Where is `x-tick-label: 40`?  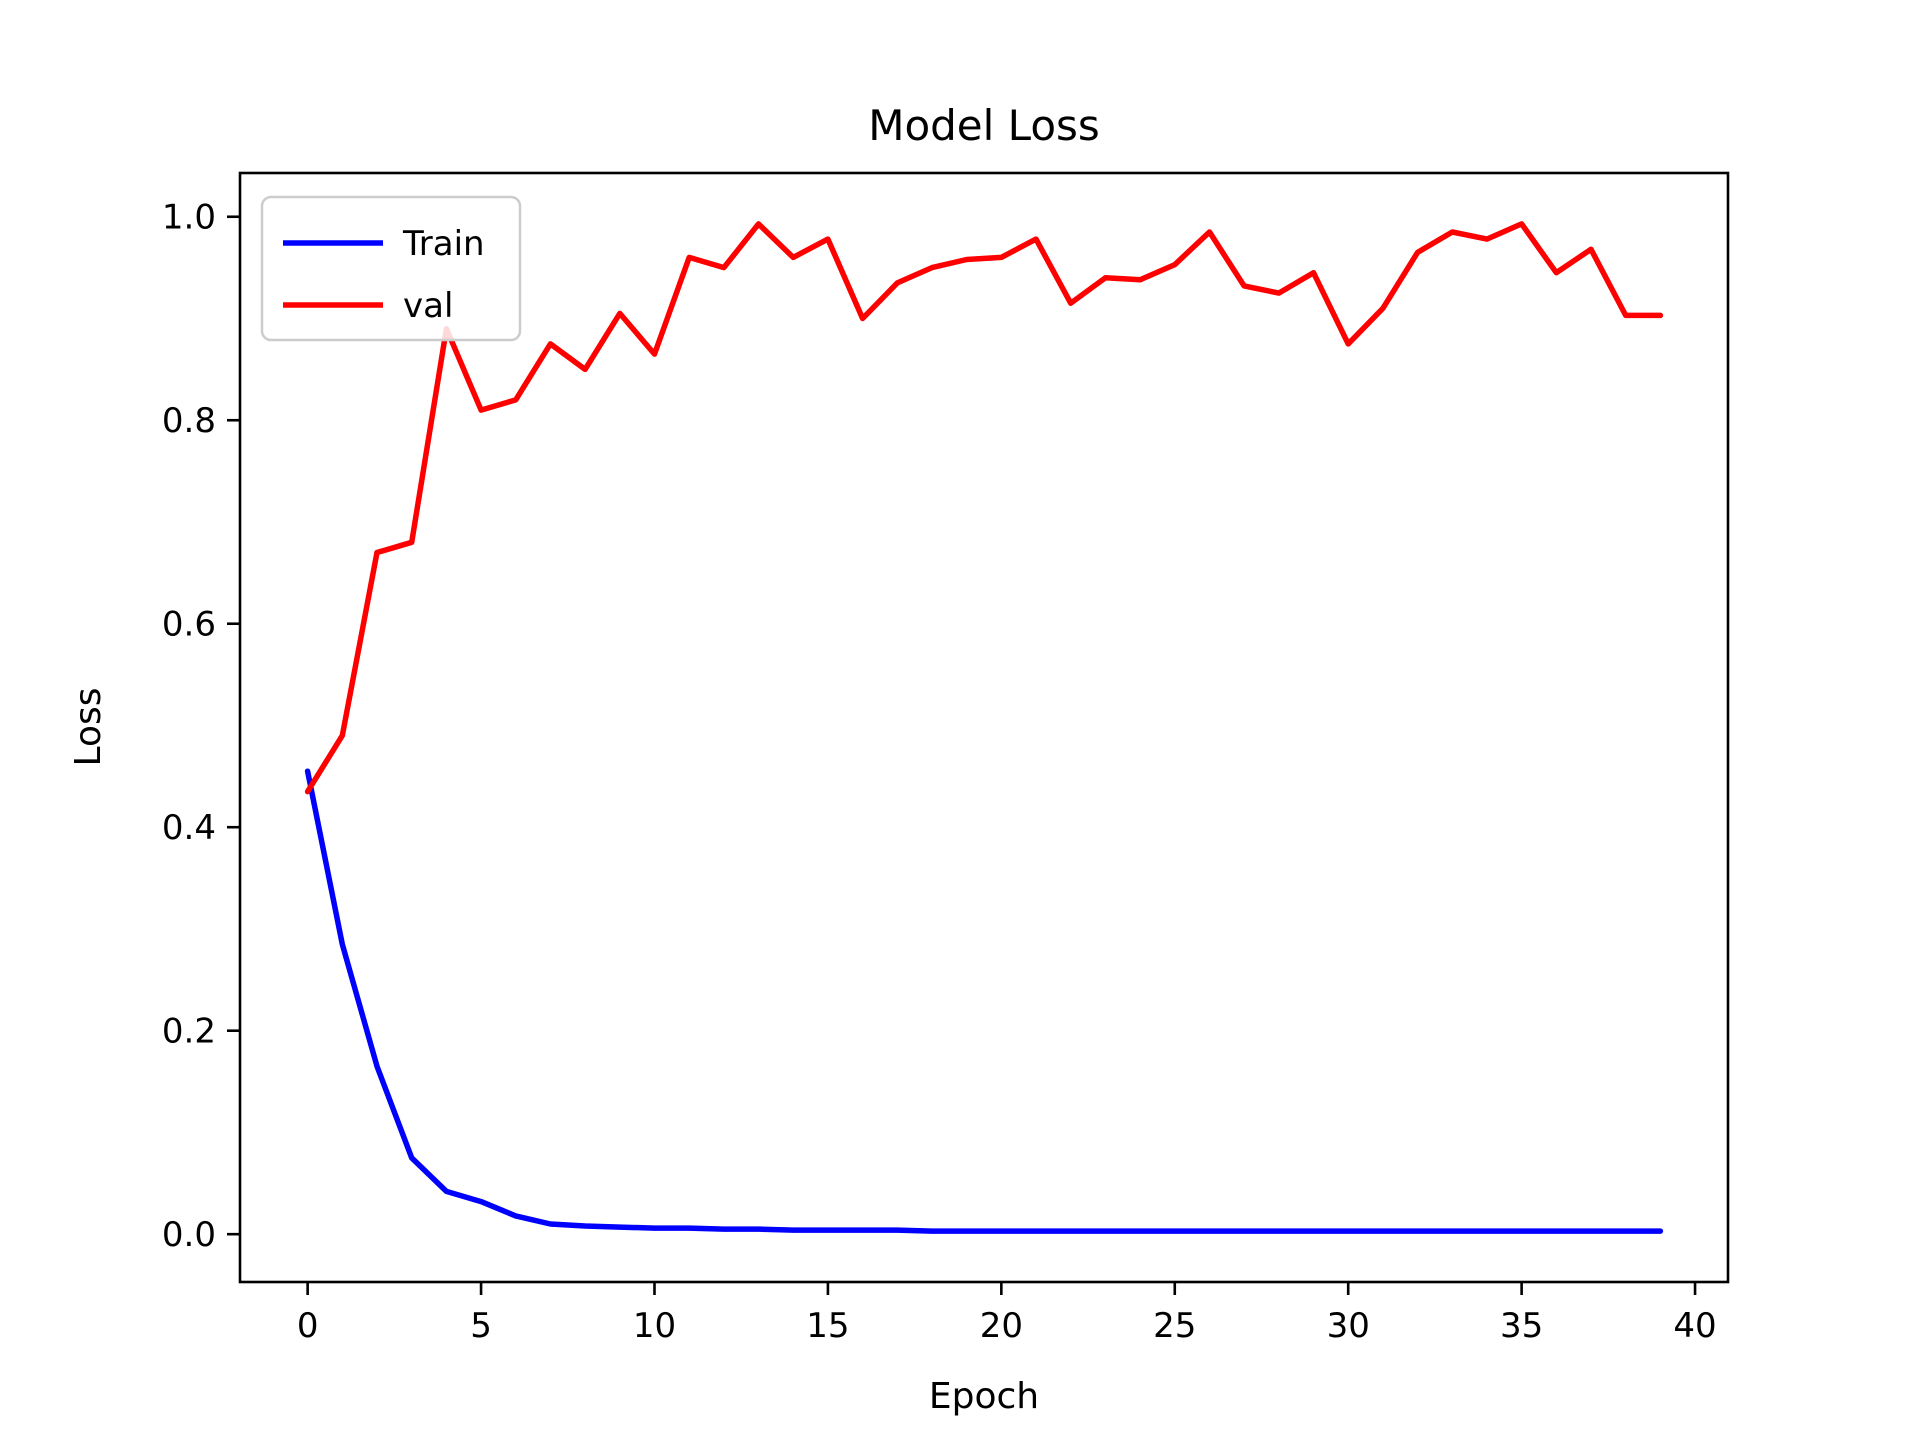
x-tick-label: 40 is located at coordinates (1694, 1326).